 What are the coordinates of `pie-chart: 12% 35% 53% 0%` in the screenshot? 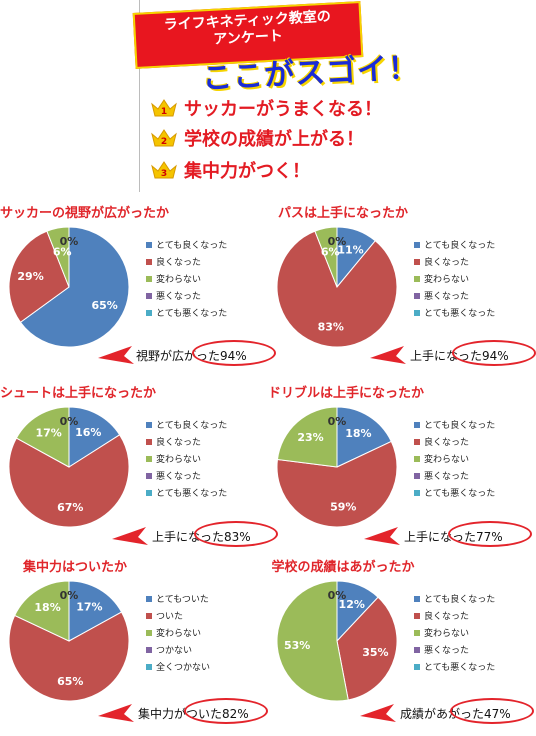 It's located at (337, 641).